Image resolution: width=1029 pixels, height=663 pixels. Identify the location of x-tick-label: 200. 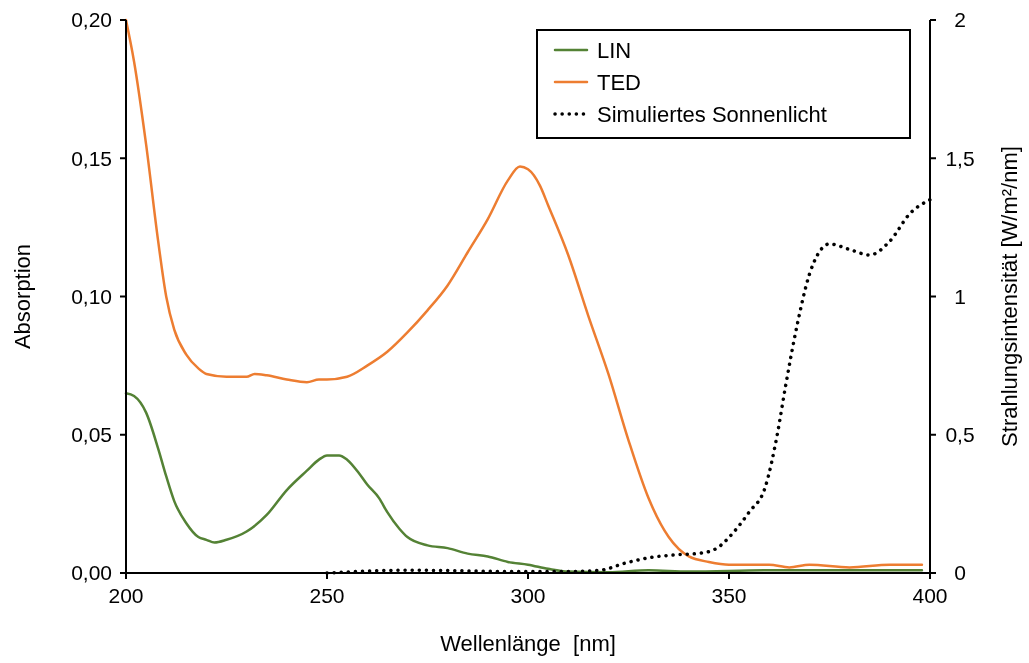
(126, 595).